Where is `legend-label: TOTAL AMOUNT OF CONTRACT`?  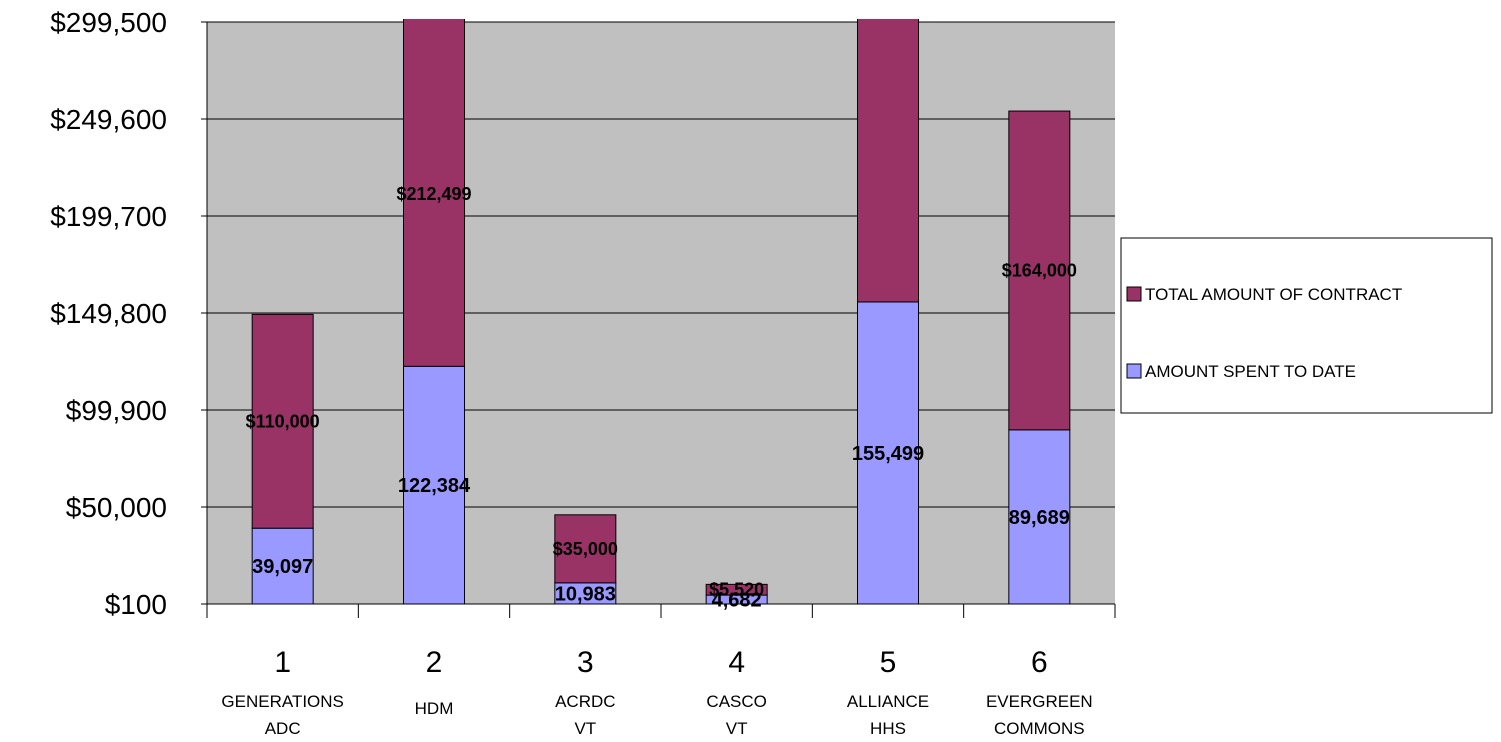 legend-label: TOTAL AMOUNT OF CONTRACT is located at coordinates (1273, 294).